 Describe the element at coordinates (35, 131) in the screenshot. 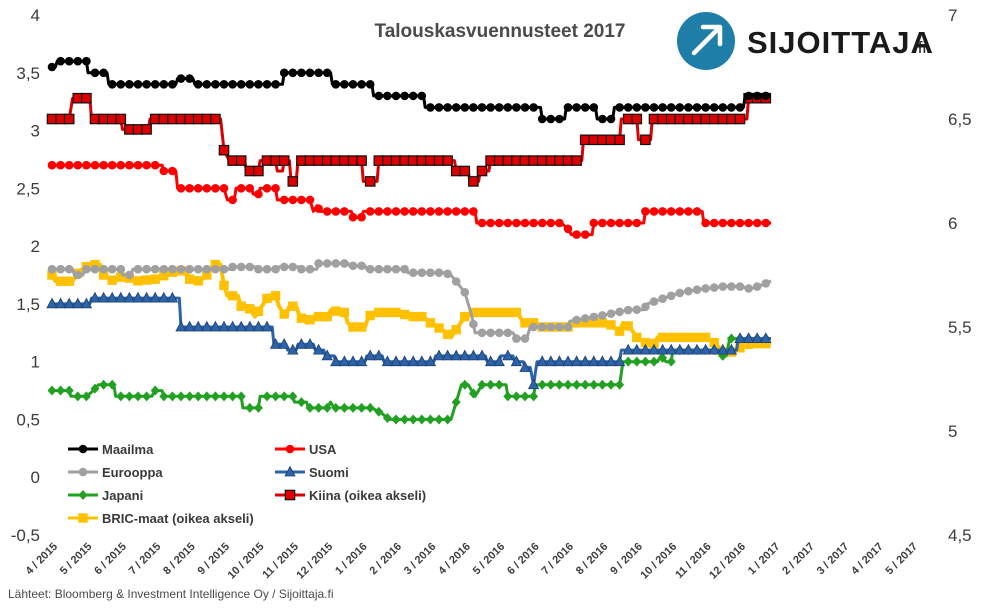

I see `left-tick-label: 3` at that location.